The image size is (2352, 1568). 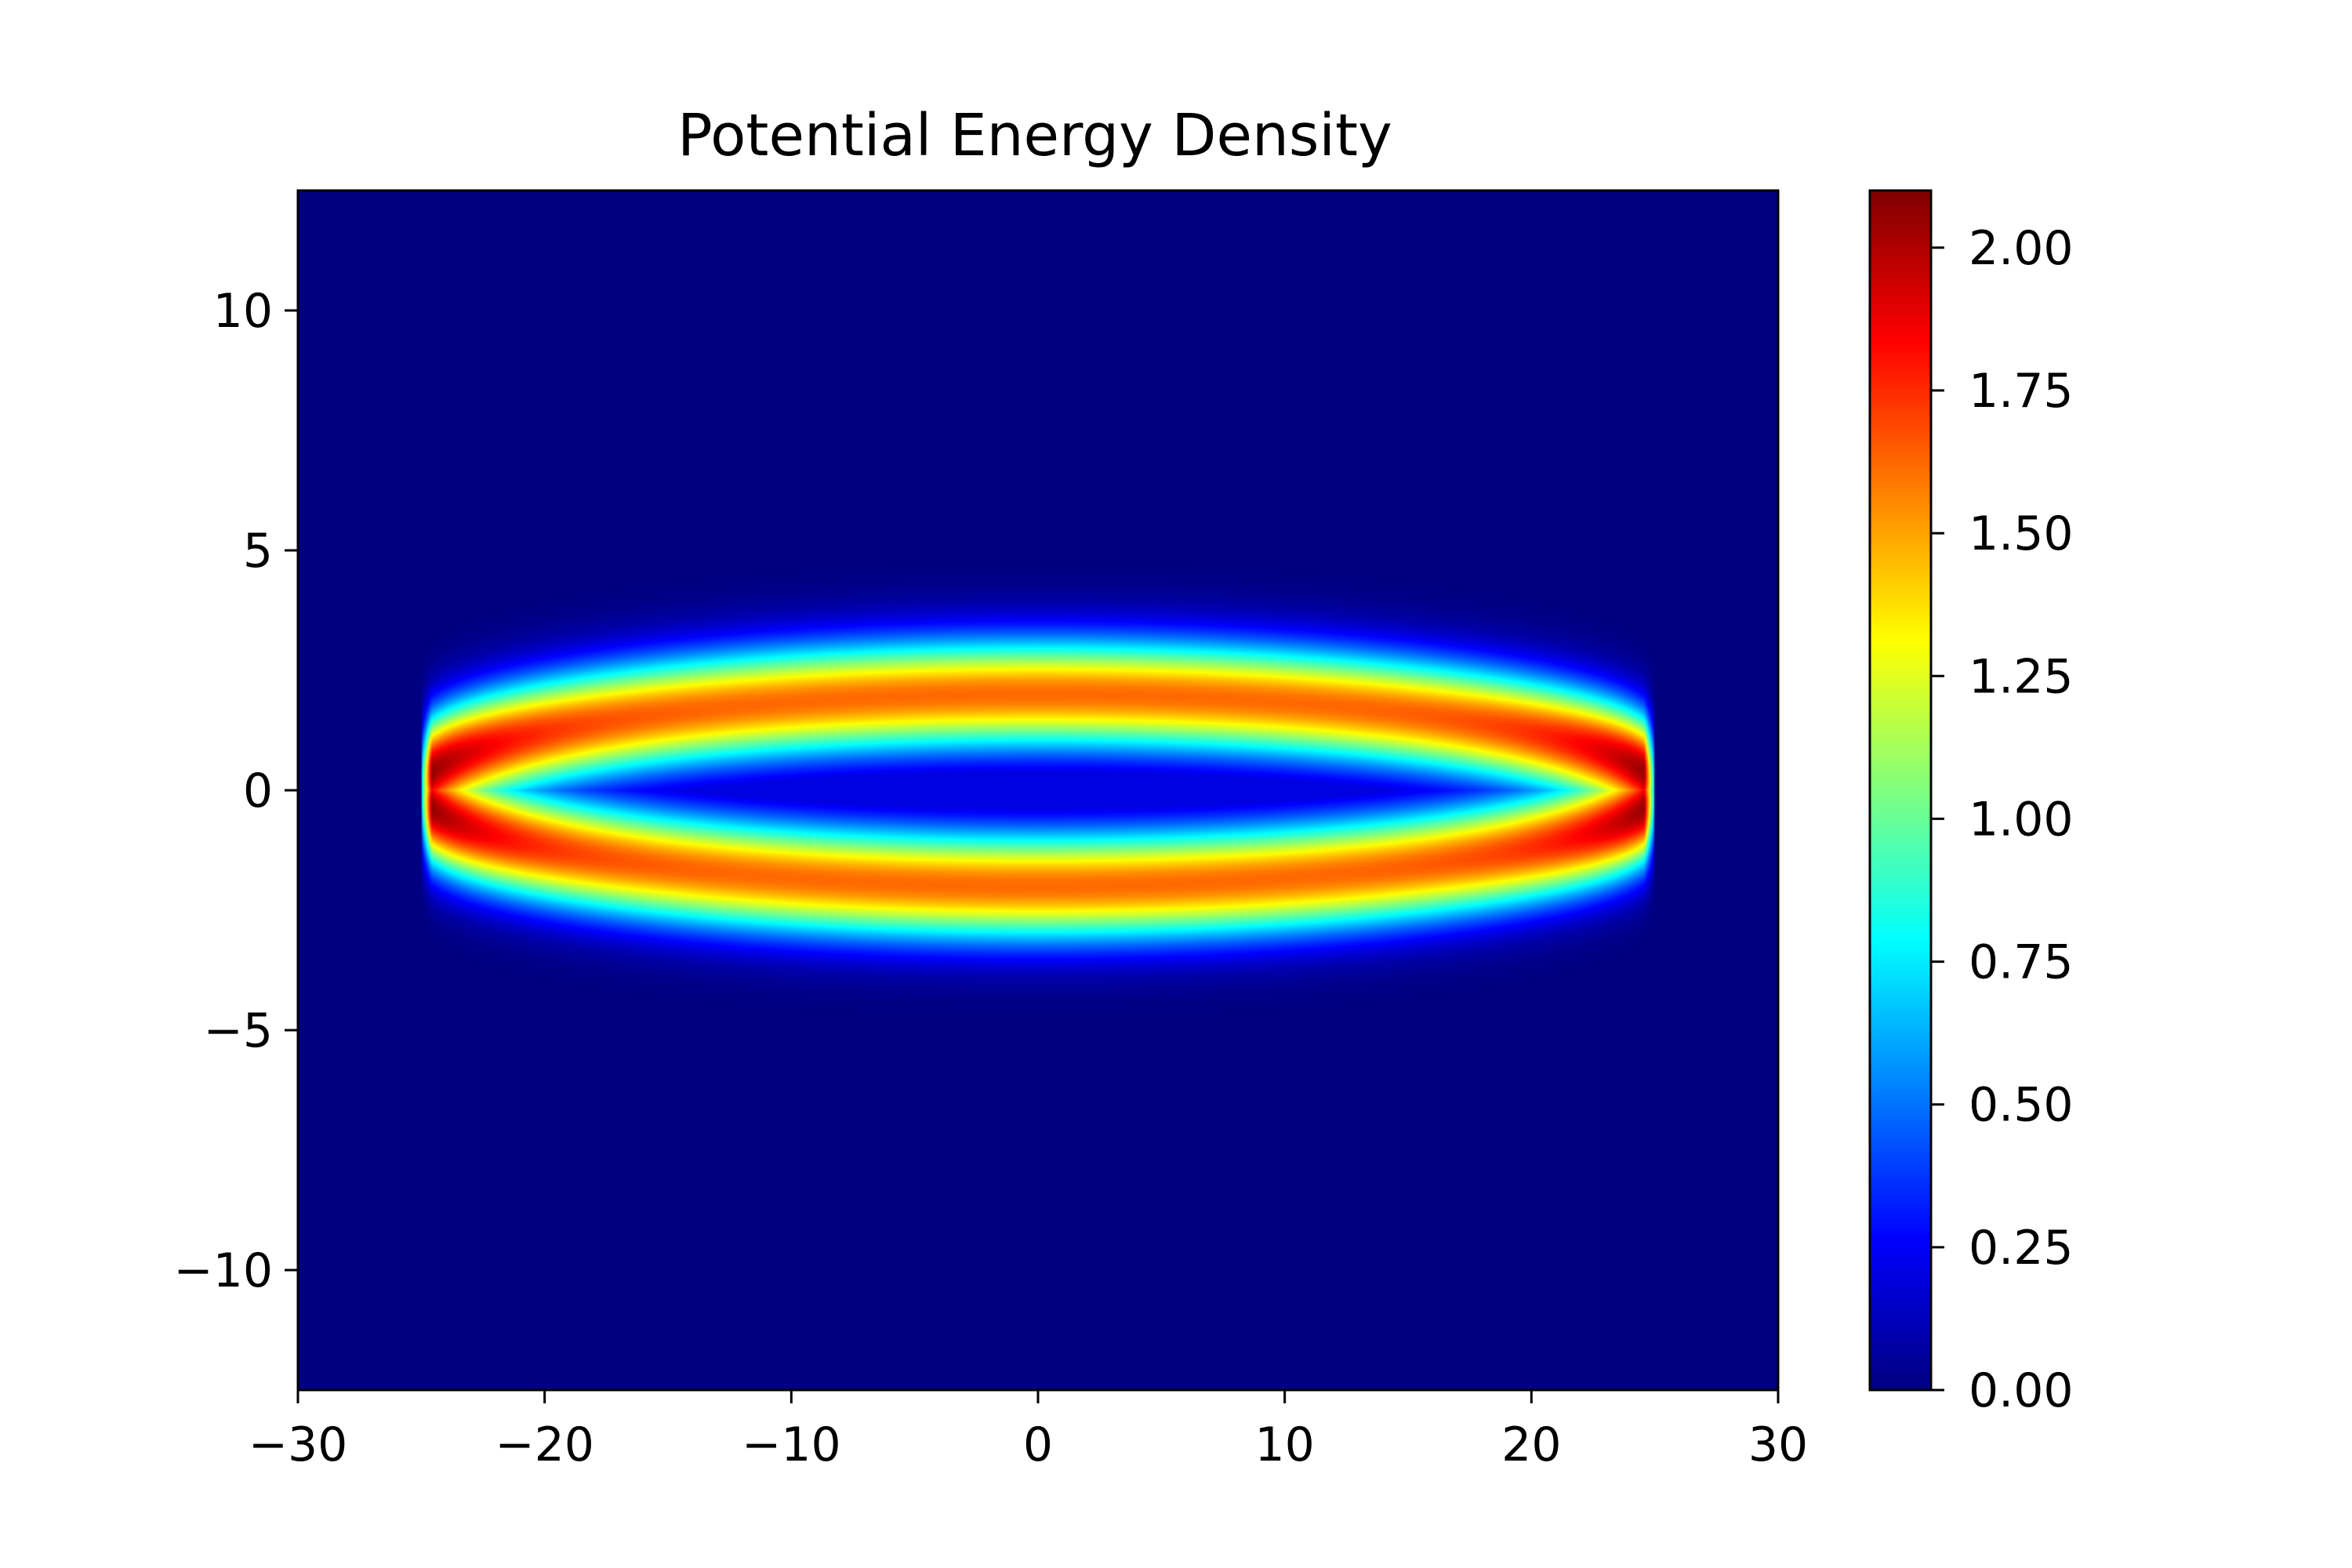 What do you see at coordinates (1778, 1444) in the screenshot?
I see `x-tick-label: 30` at bounding box center [1778, 1444].